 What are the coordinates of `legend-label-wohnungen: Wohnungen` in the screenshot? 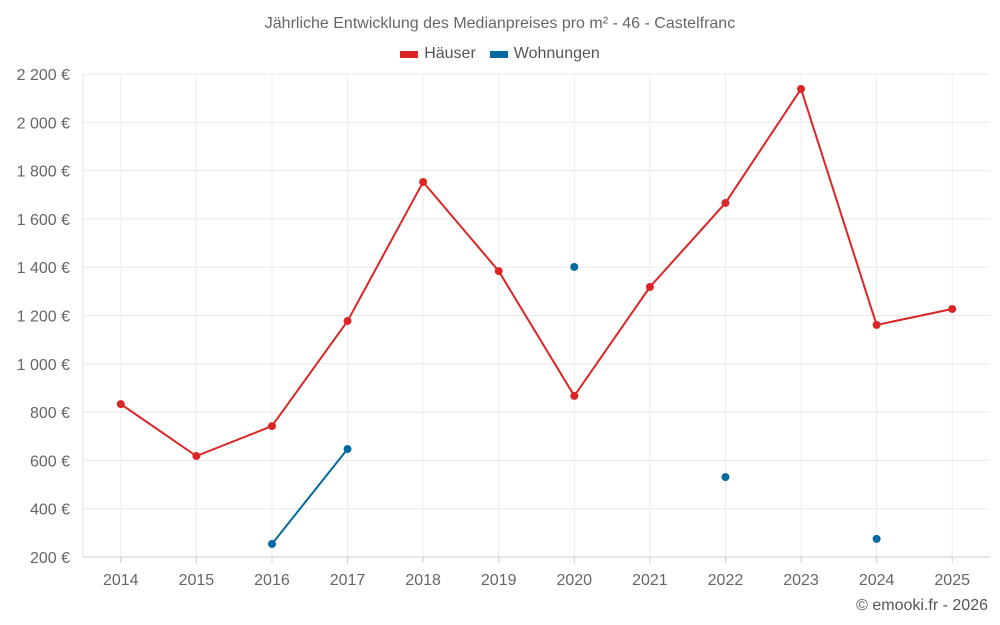 It's located at (556, 53).